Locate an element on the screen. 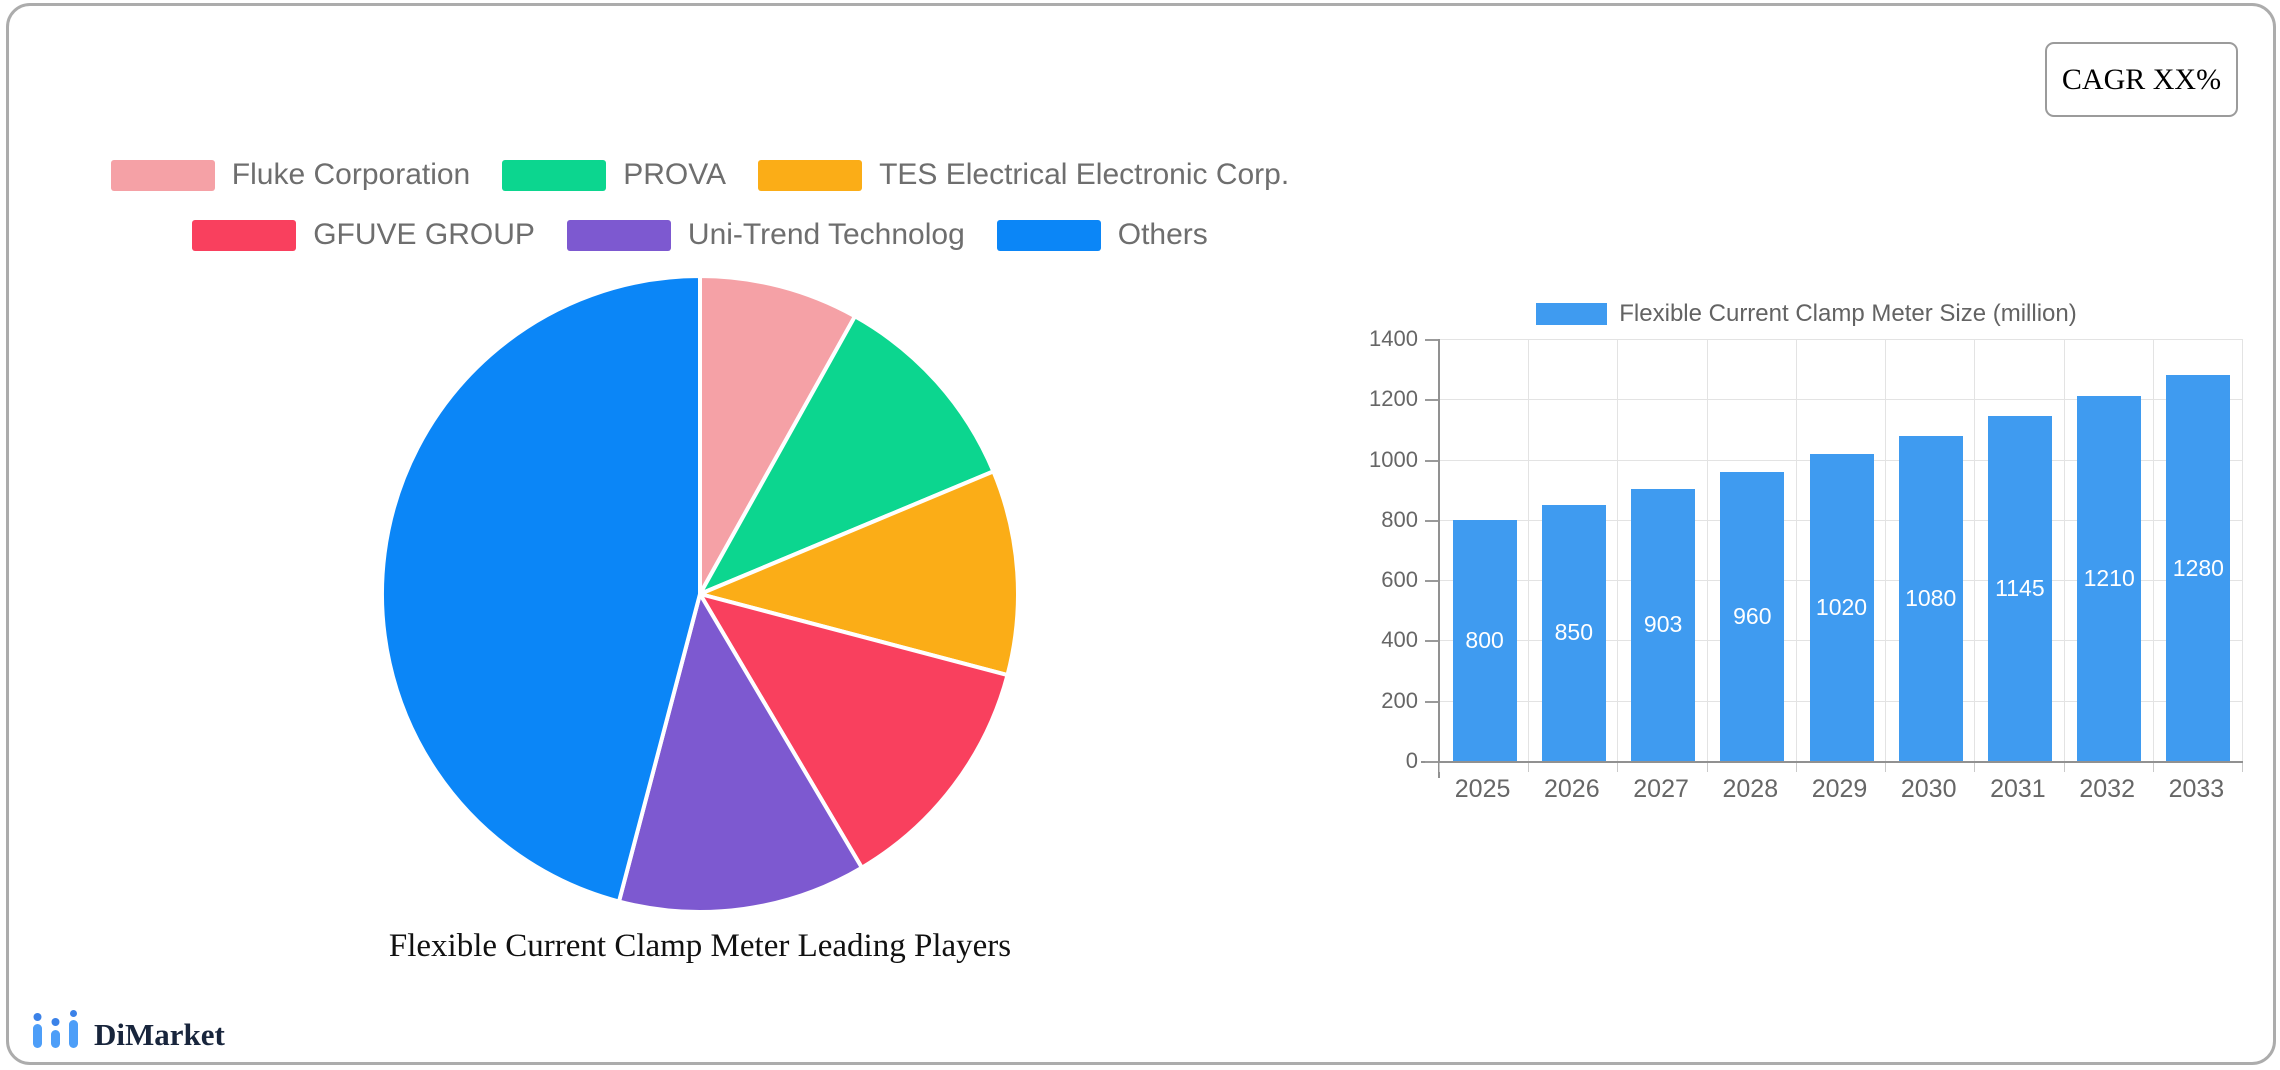  legend-item-label: TES Electrical Electronic Corp. is located at coordinates (1084, 174).